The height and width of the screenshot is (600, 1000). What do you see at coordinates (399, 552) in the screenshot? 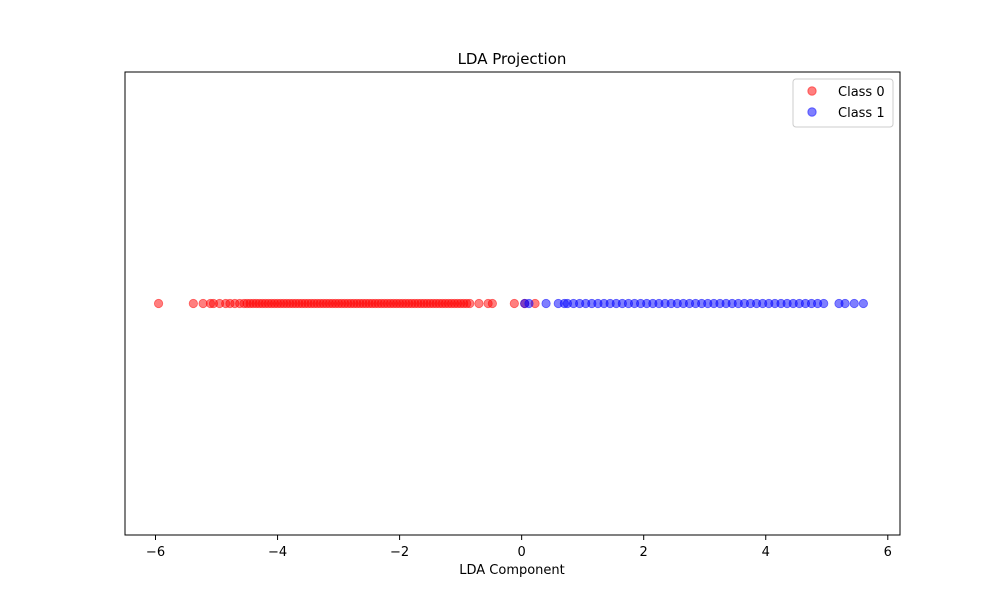
I see `x-tick-label: −2` at bounding box center [399, 552].